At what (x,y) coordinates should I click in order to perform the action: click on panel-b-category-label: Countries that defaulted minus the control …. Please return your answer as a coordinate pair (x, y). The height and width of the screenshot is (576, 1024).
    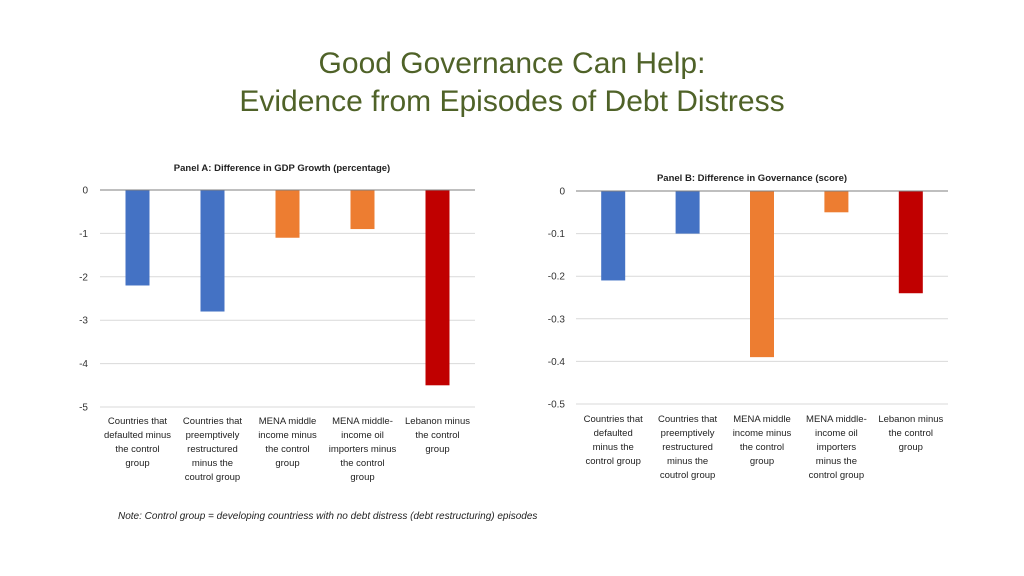
    Looking at the image, I should click on (614, 440).